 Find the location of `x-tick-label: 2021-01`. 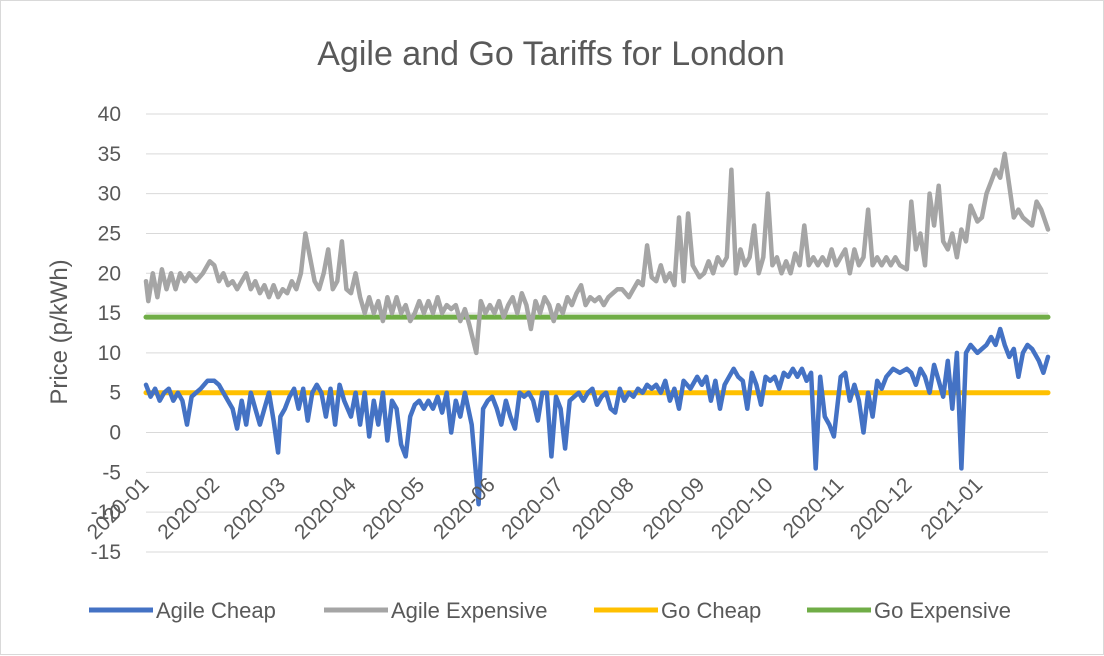

x-tick-label: 2021-01 is located at coordinates (951, 508).